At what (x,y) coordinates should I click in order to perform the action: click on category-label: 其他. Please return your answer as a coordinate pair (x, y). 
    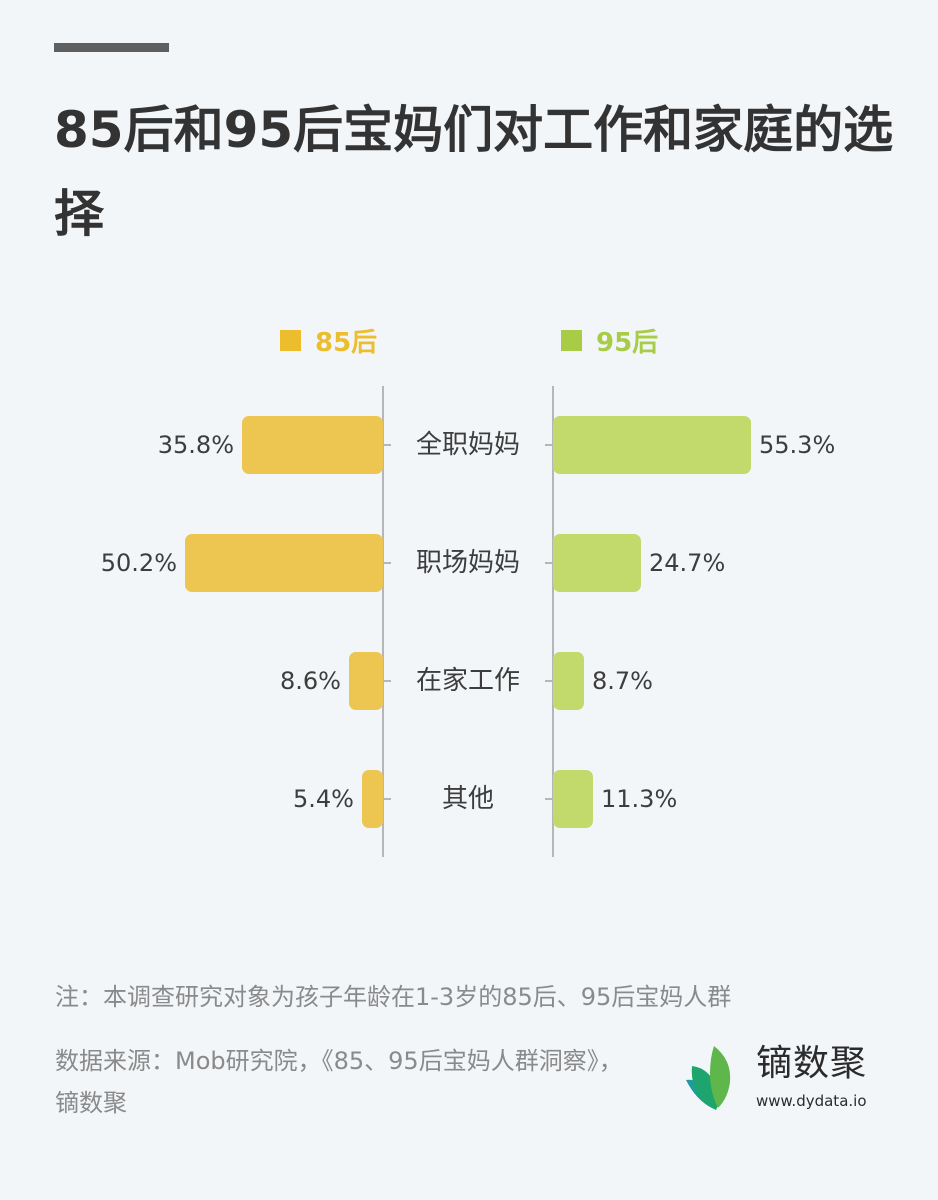
    Looking at the image, I should click on (467, 799).